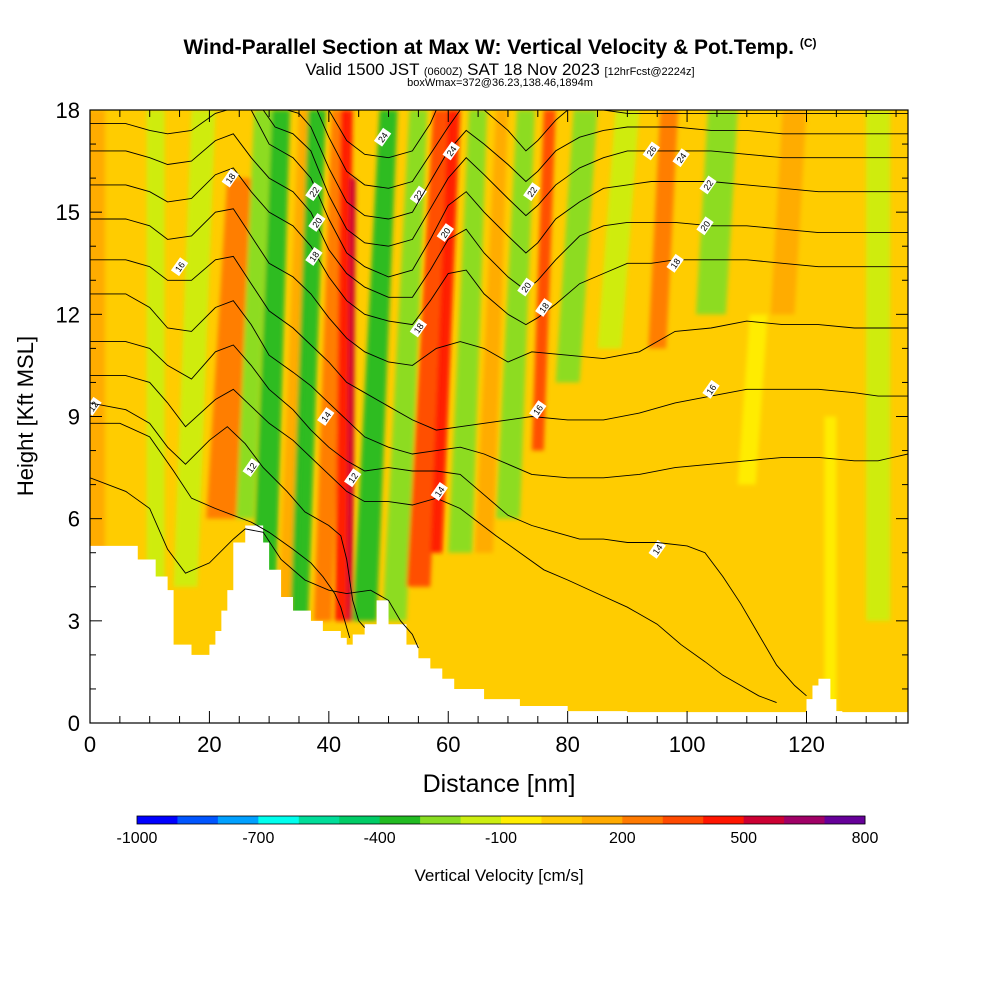 This screenshot has height=1000, width=1000. I want to click on colorbar-tick-label: -1000, so click(137, 838).